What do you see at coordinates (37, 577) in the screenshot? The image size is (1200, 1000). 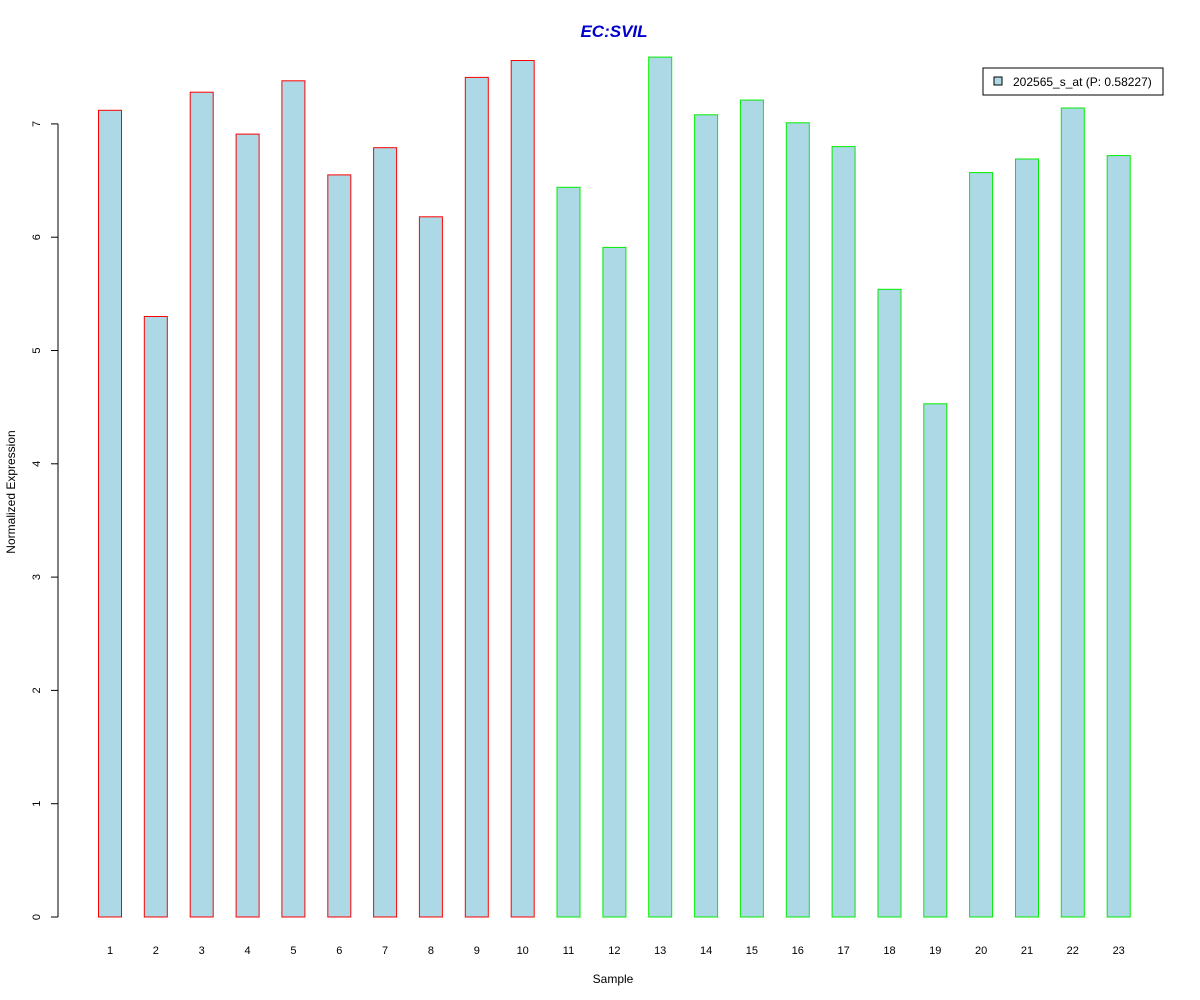 I see `y-tick-label: 3` at bounding box center [37, 577].